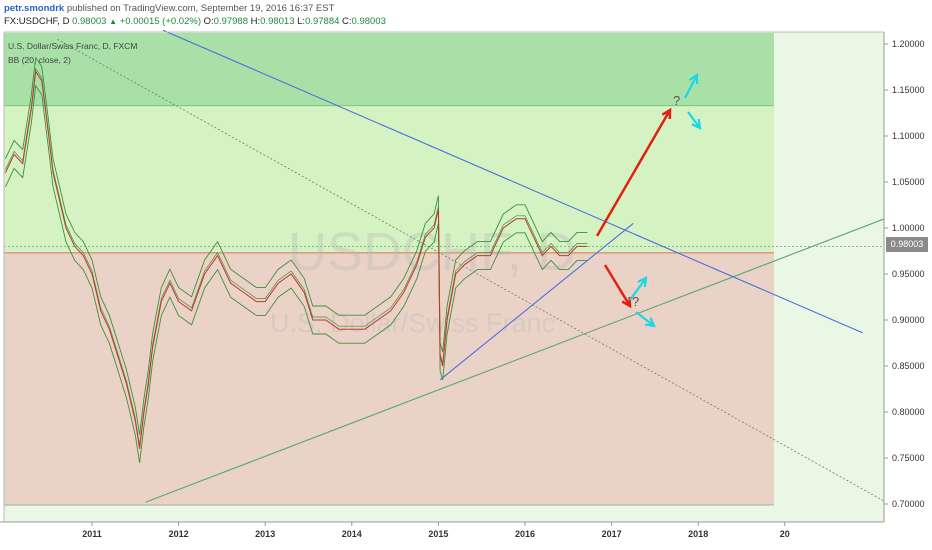 This screenshot has height=550, width=932. Describe the element at coordinates (908, 44) in the screenshot. I see `y-tick-label: 1.20000` at that location.